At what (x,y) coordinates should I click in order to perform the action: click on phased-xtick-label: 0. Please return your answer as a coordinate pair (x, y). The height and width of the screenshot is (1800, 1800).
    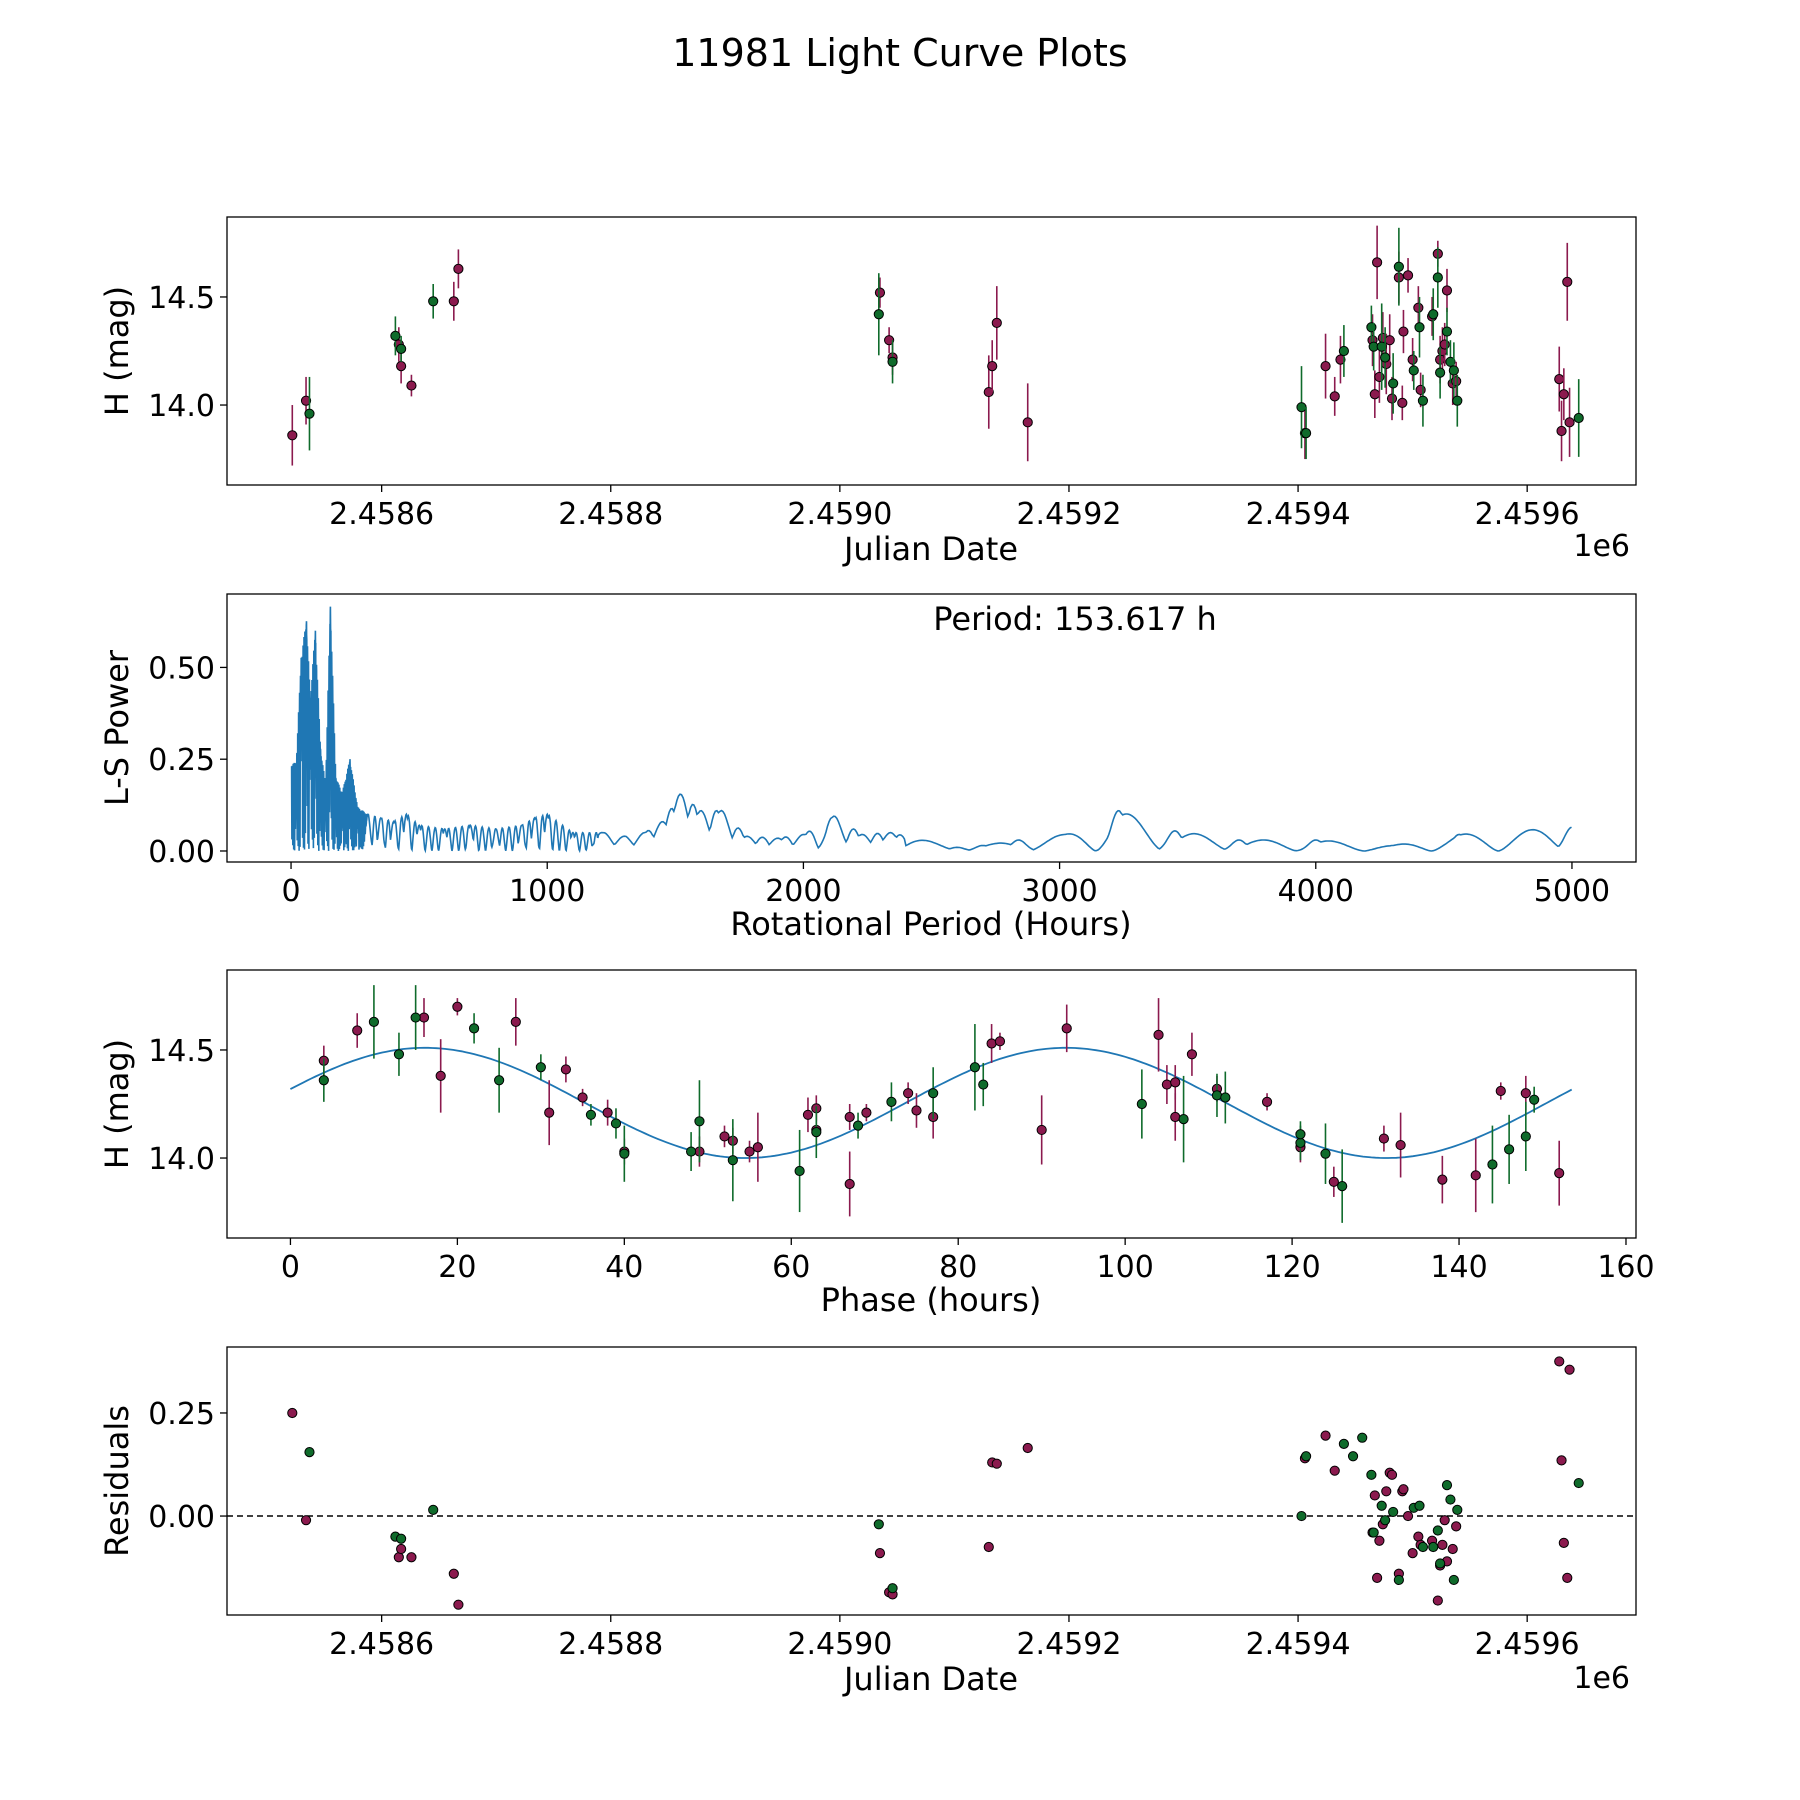
    Looking at the image, I should click on (290, 1267).